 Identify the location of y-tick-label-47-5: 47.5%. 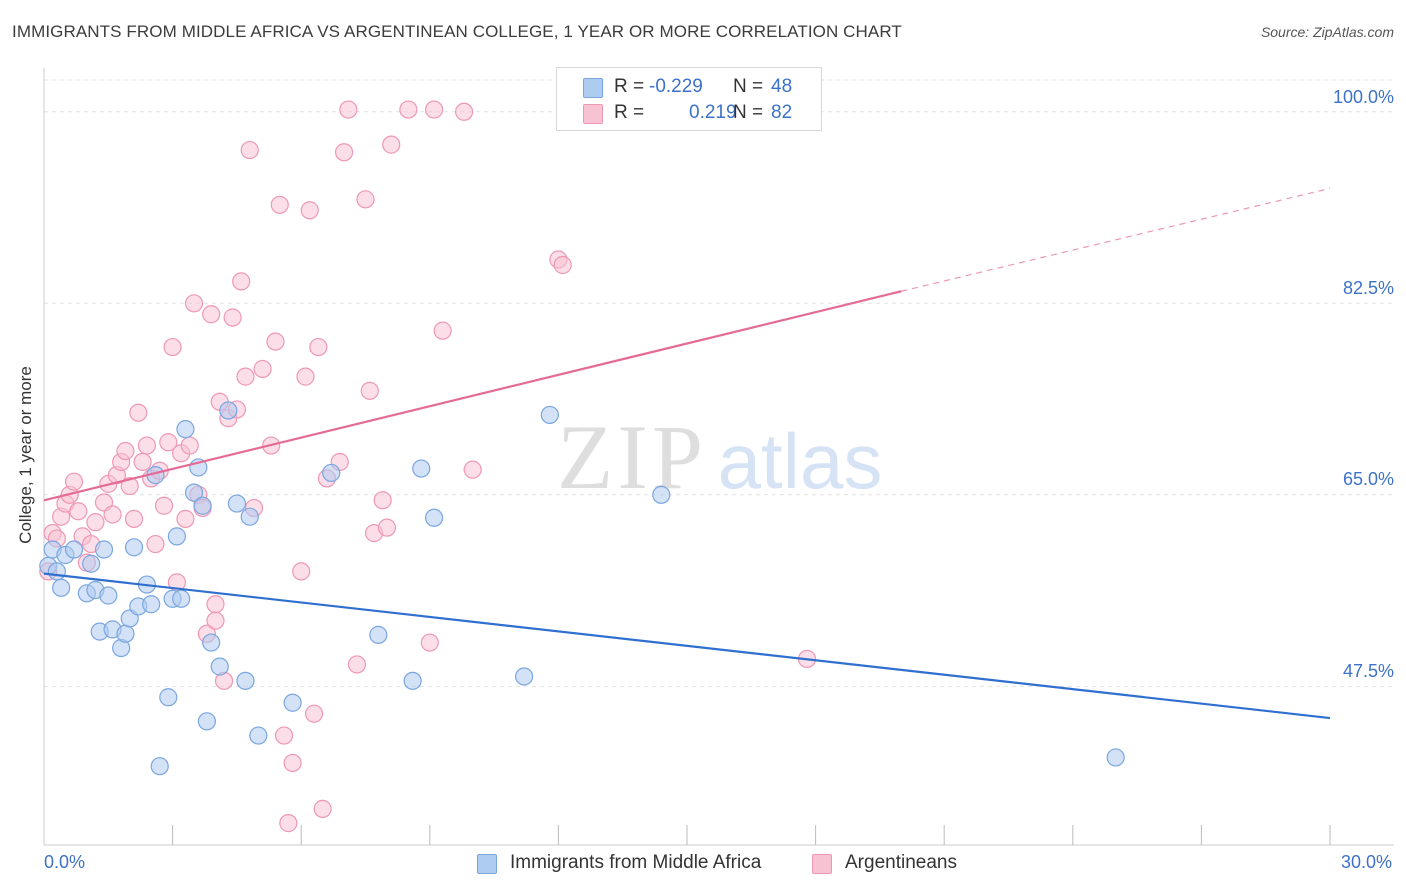
(1368, 671).